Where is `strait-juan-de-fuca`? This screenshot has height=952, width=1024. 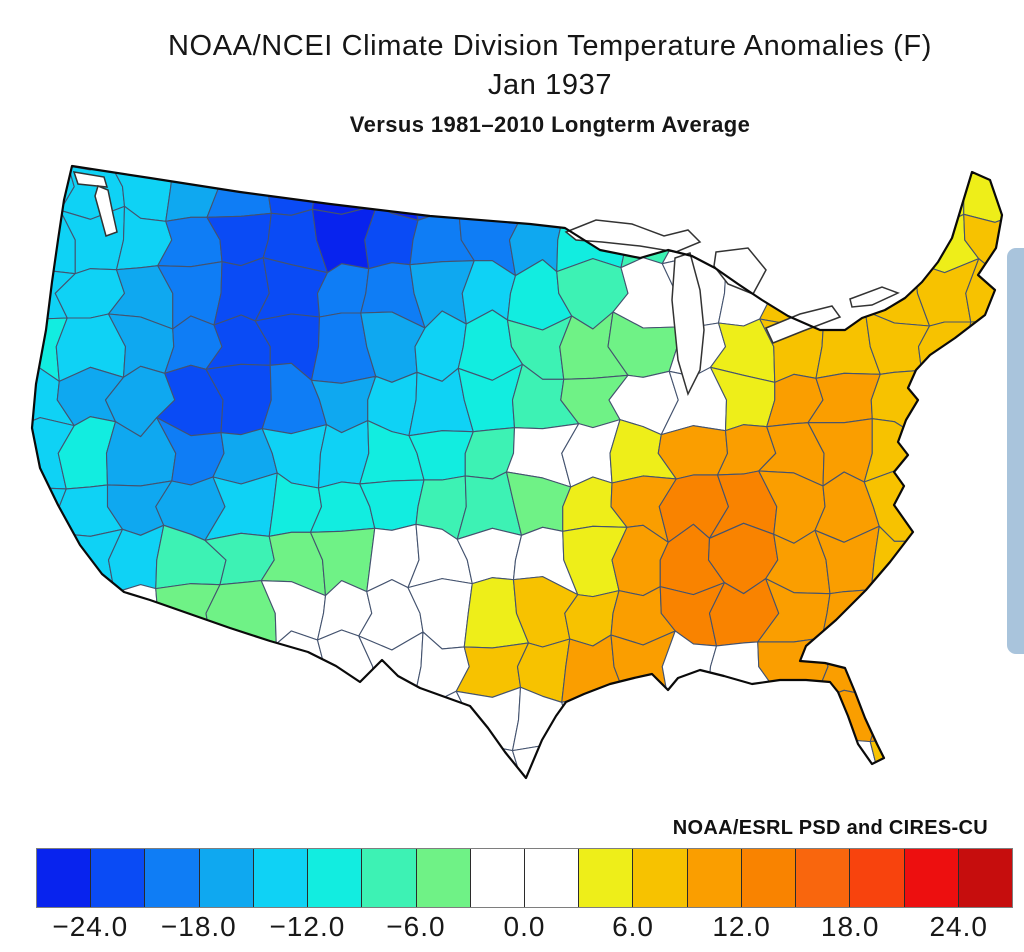 strait-juan-de-fuca is located at coordinates (90, 179).